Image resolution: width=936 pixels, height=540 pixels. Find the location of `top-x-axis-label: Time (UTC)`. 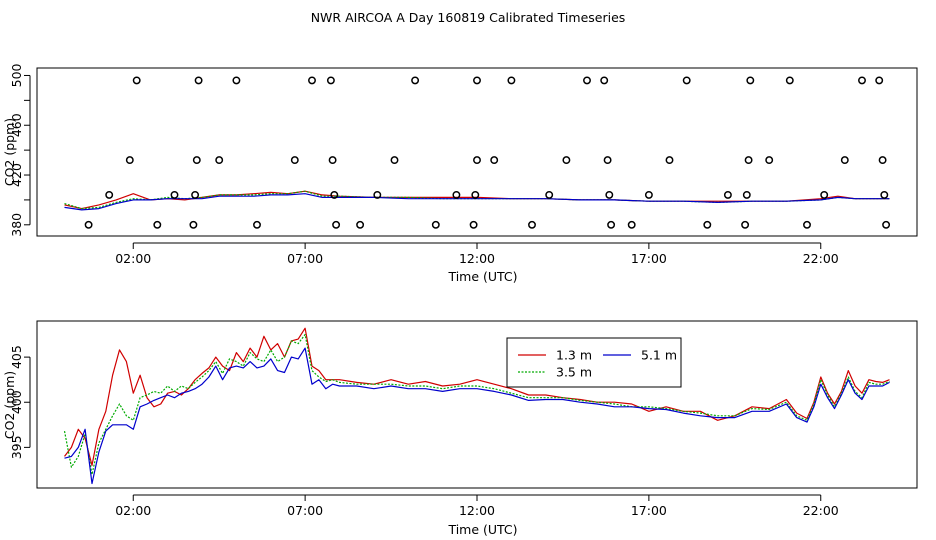

top-x-axis-label: Time (UTC) is located at coordinates (482, 276).